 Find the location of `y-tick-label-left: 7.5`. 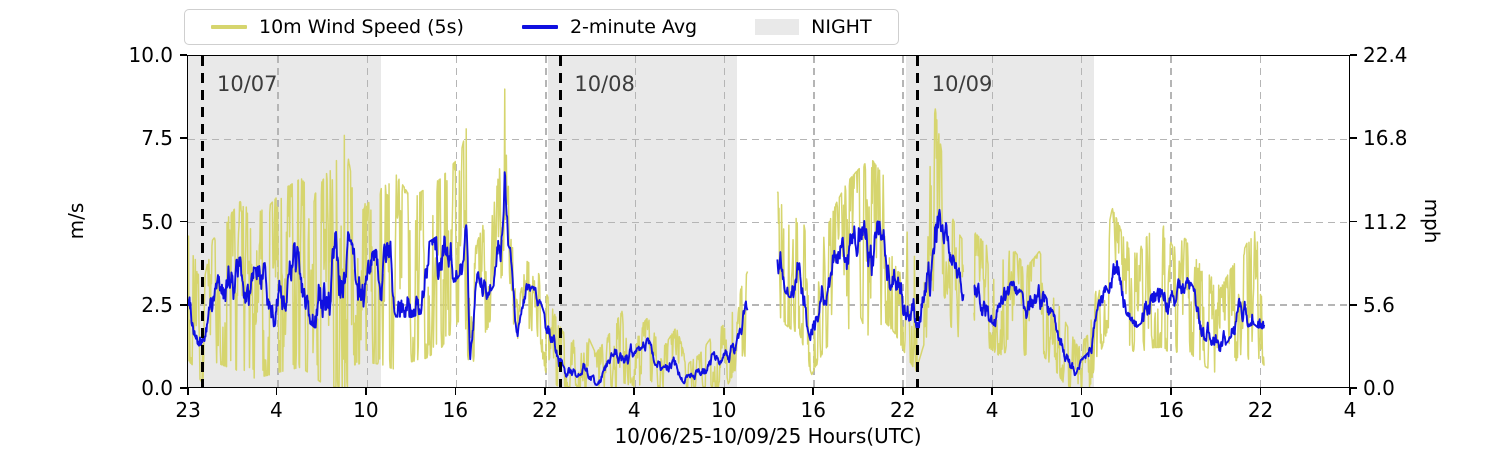

y-tick-label-left: 7.5 is located at coordinates (157, 138).